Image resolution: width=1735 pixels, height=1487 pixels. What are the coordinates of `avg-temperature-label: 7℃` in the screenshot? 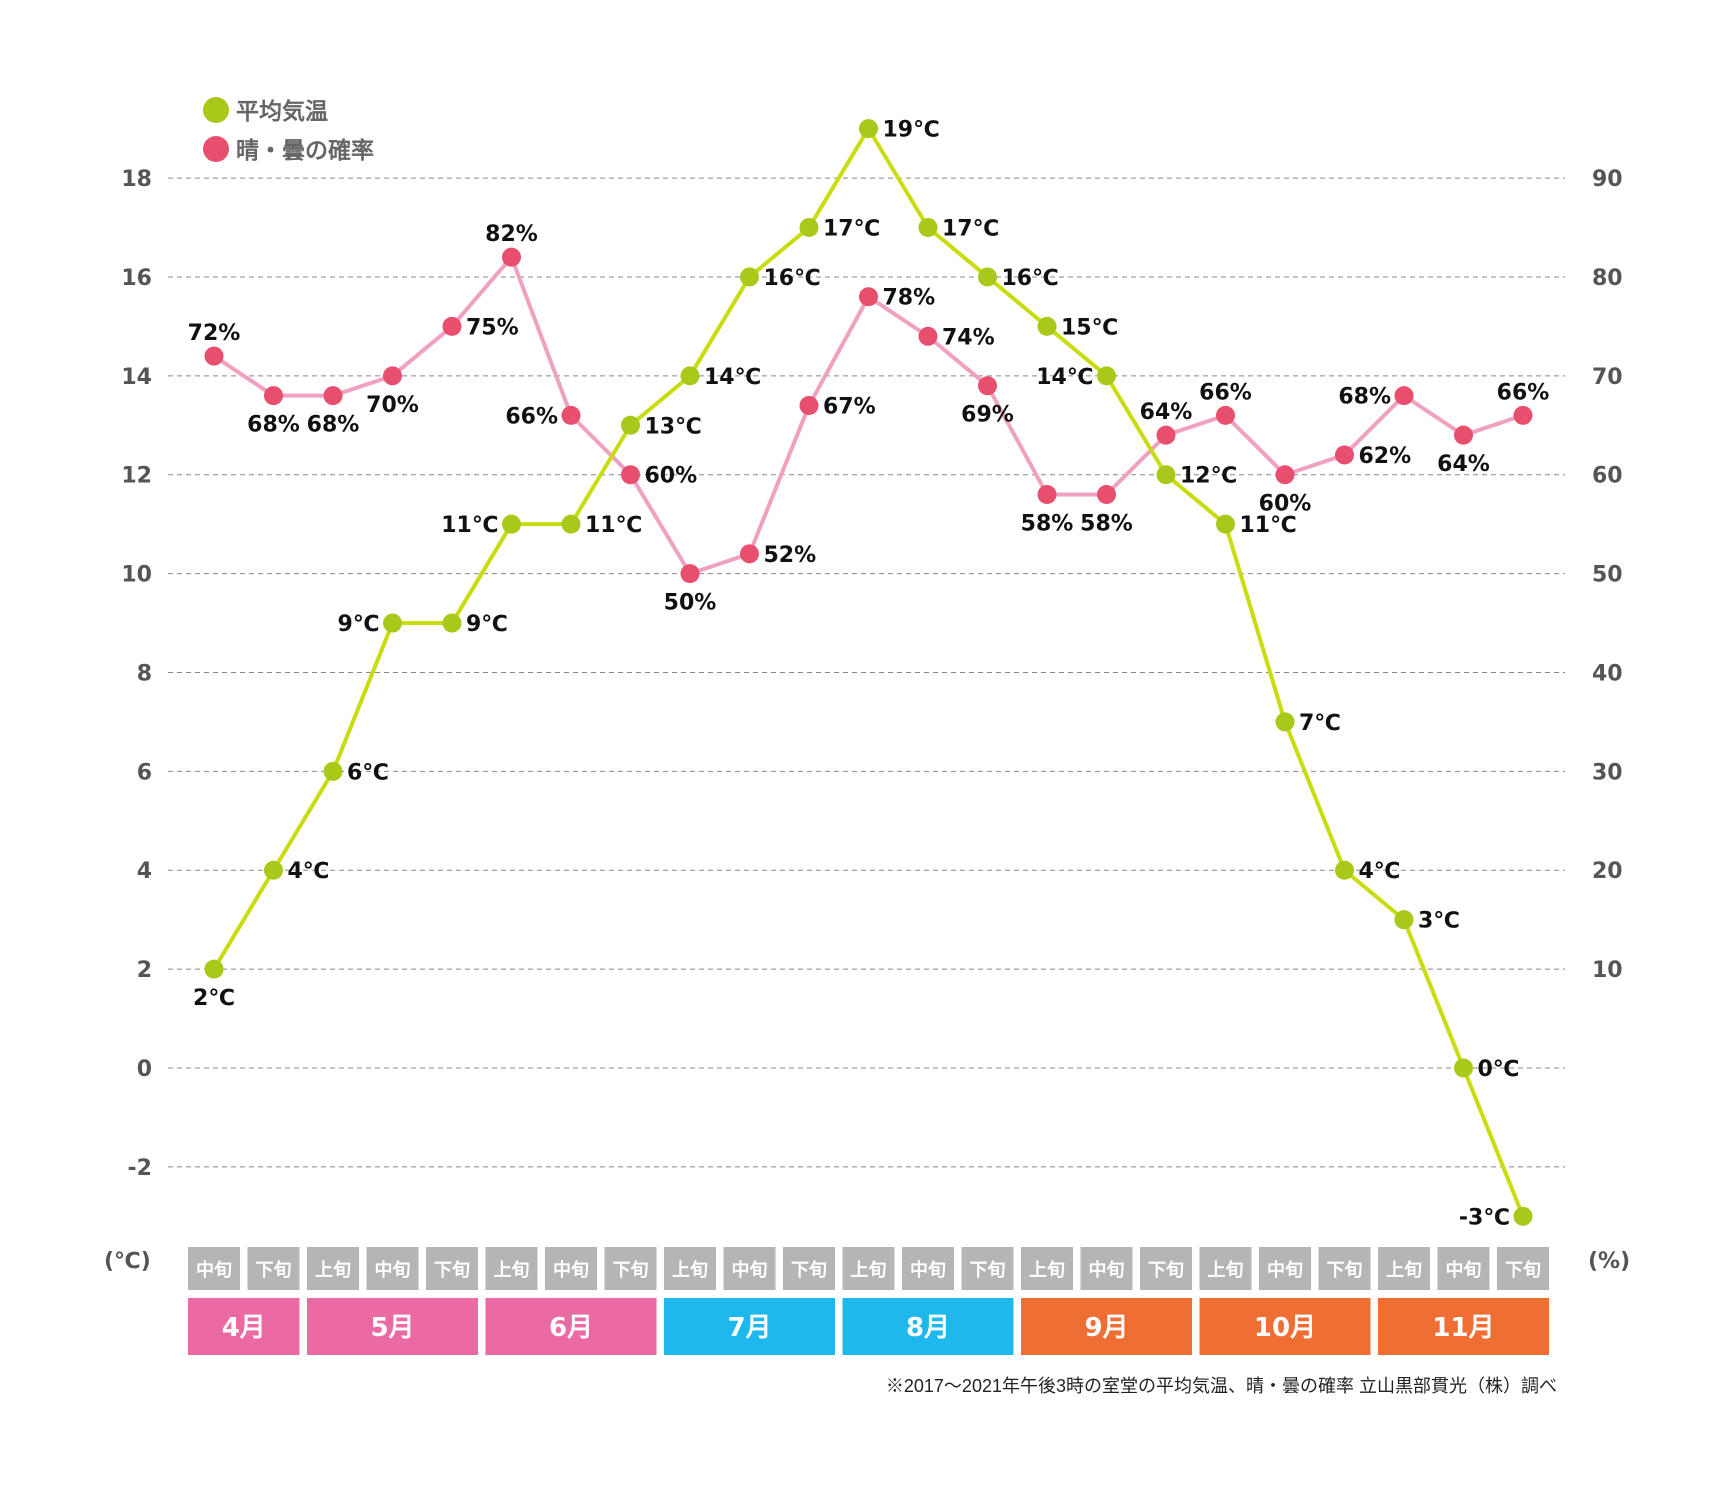 It's located at (1320, 723).